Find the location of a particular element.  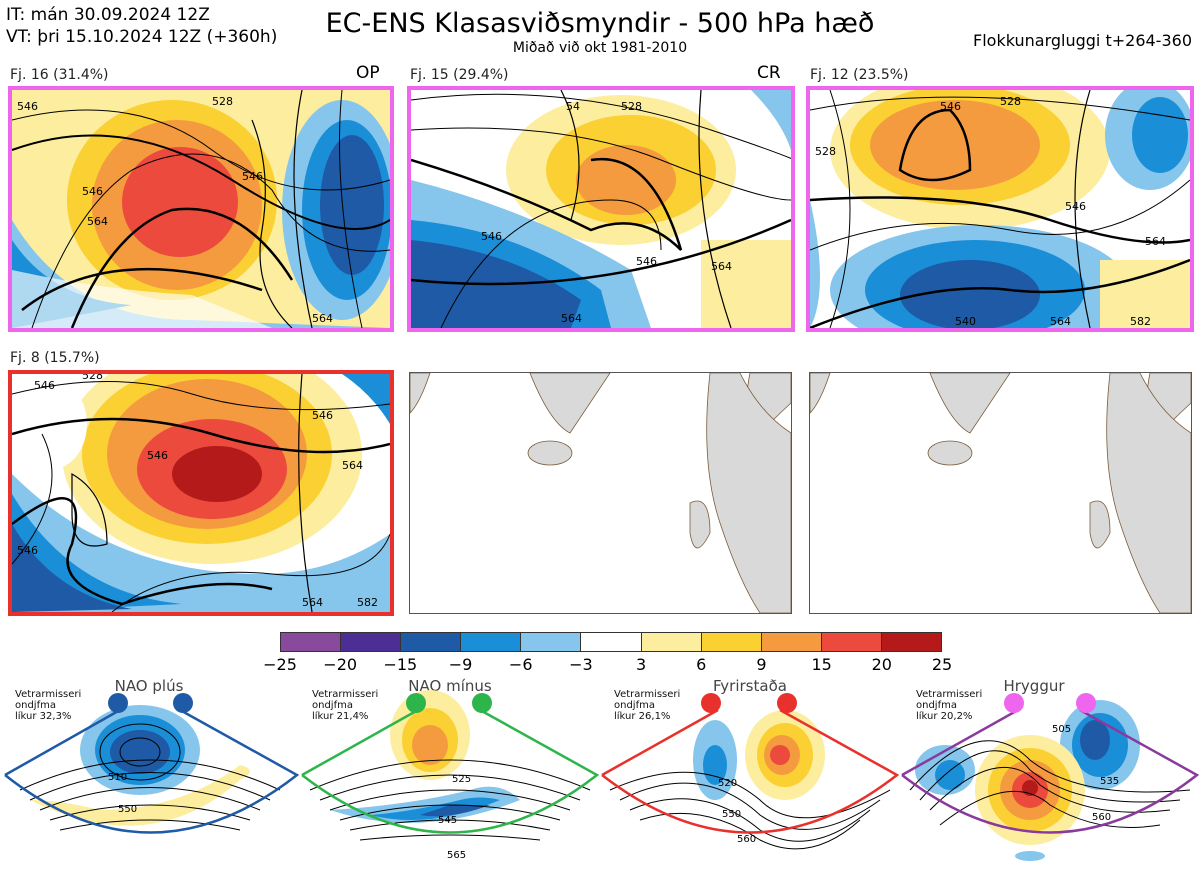

panel-1-label: Fj. 16 (31.4%) is located at coordinates (59, 75).